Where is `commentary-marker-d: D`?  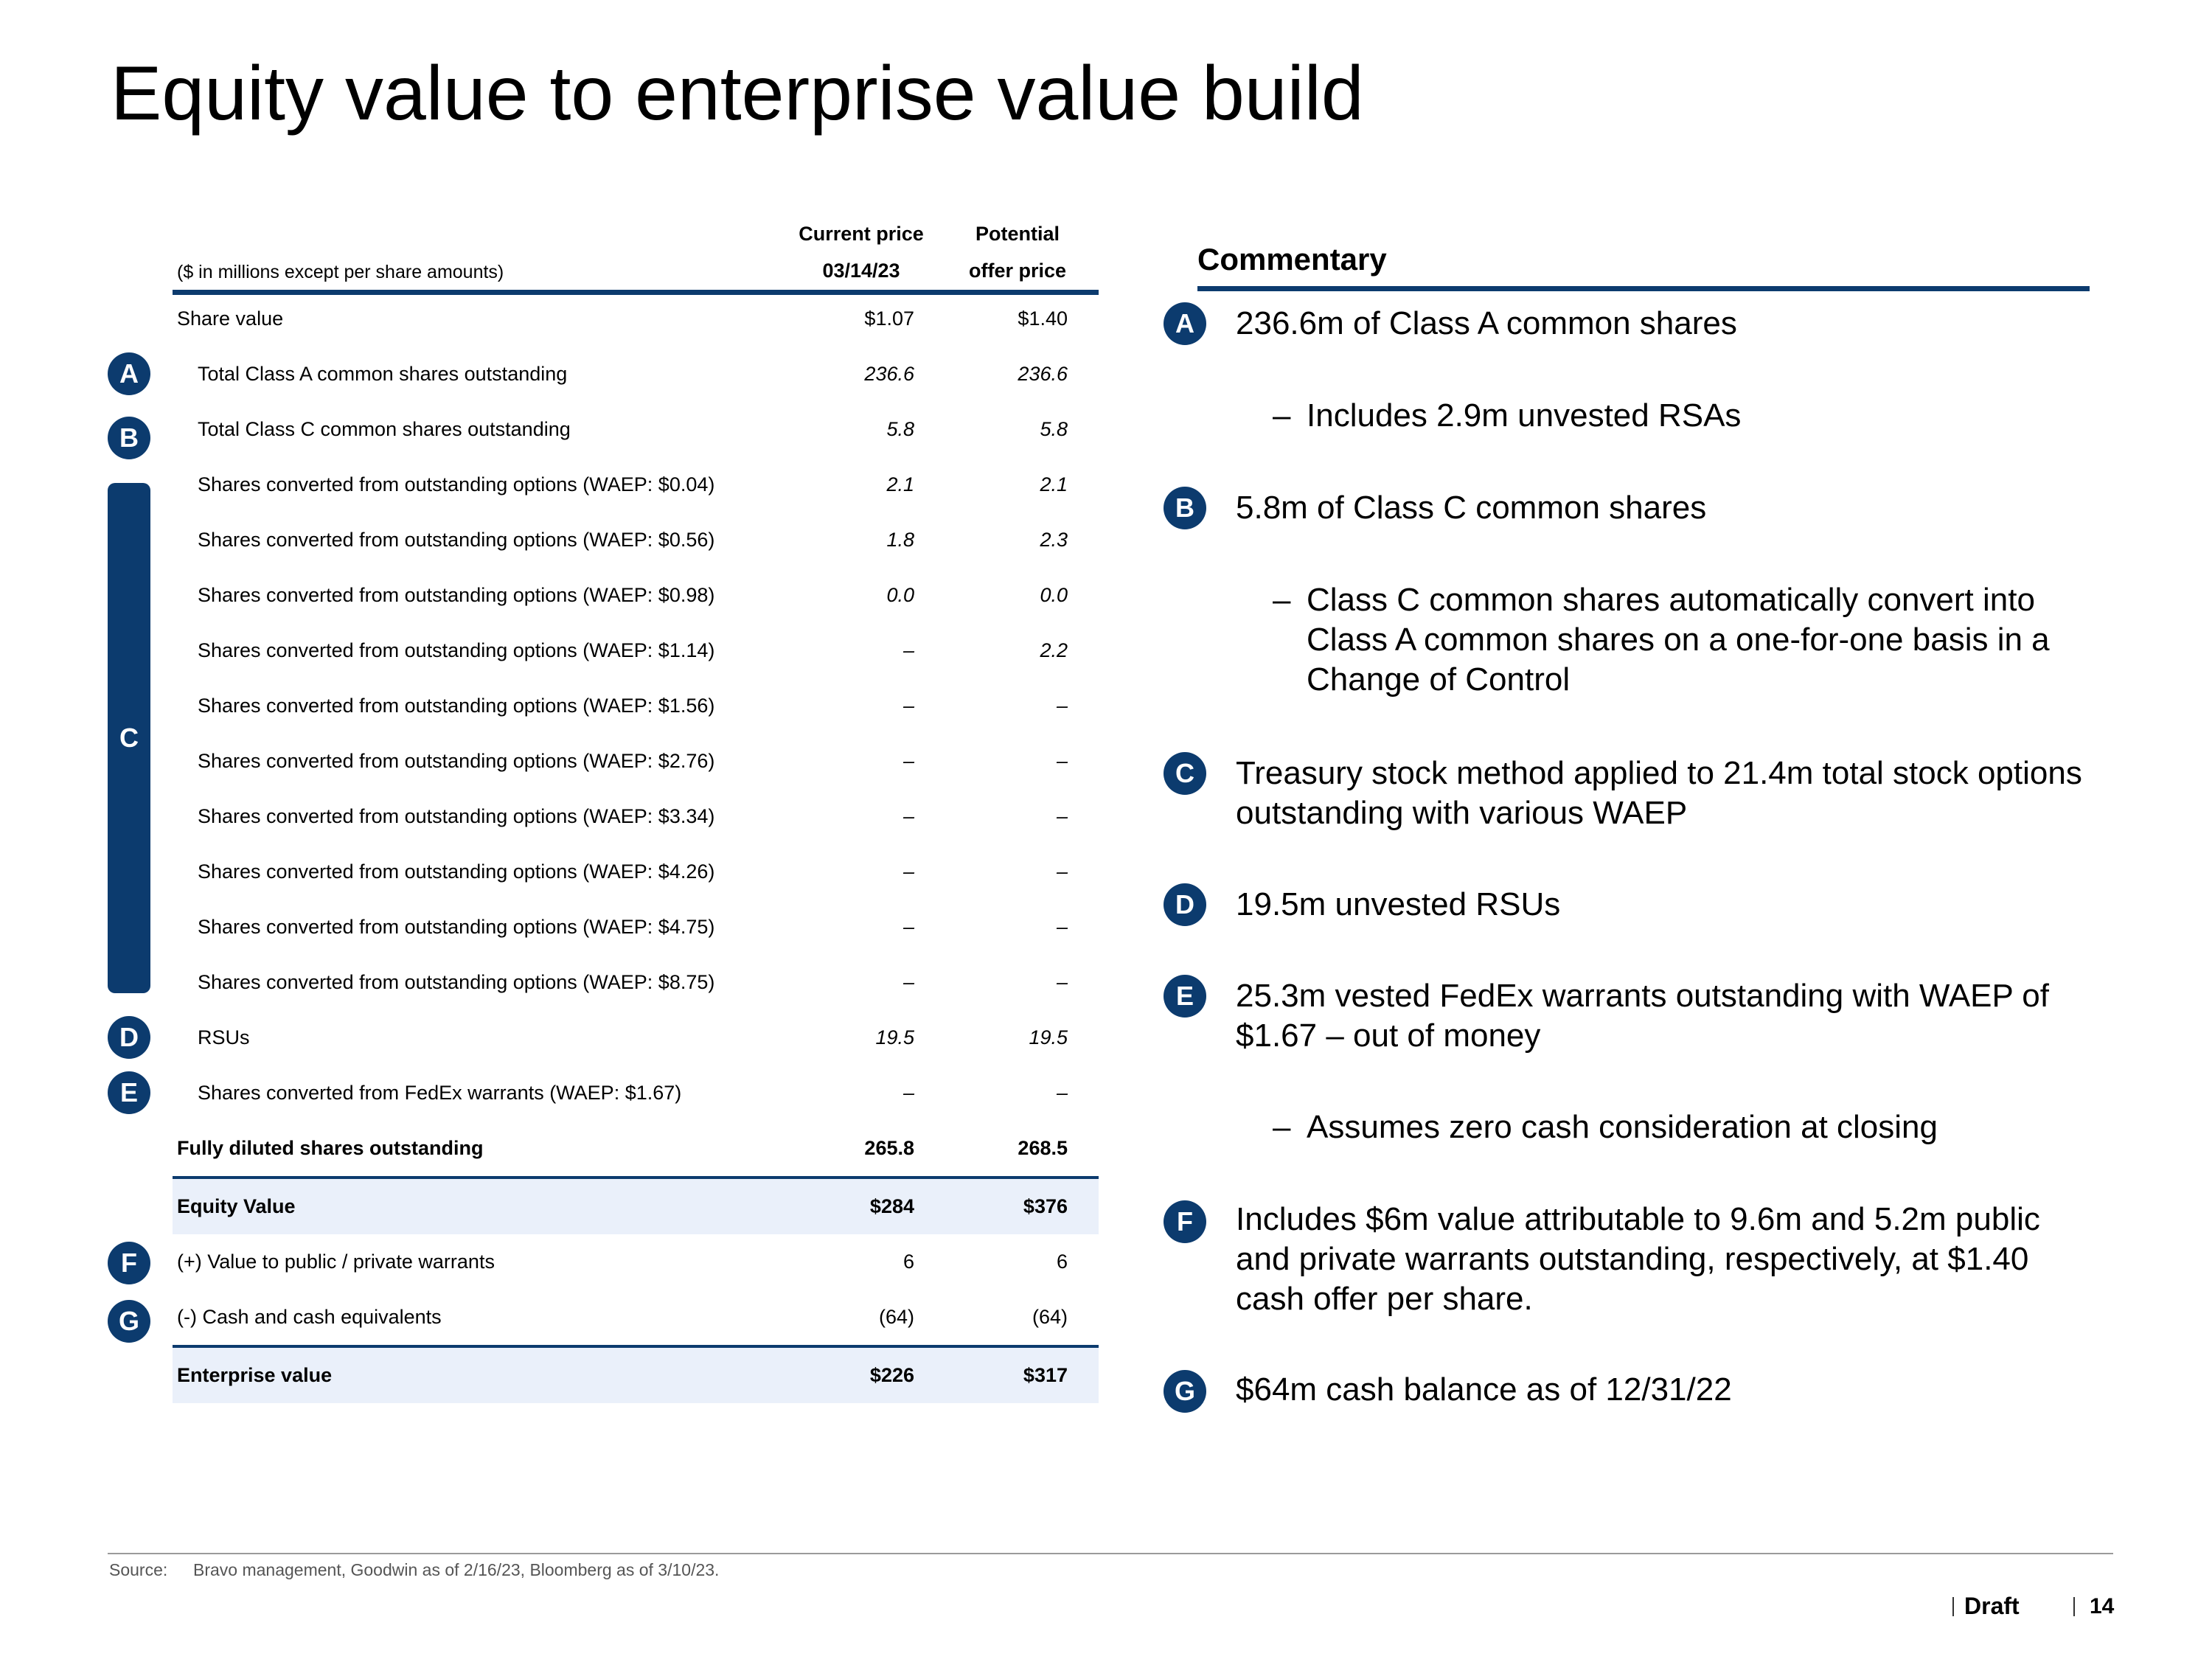
commentary-marker-d: D is located at coordinates (1185, 904).